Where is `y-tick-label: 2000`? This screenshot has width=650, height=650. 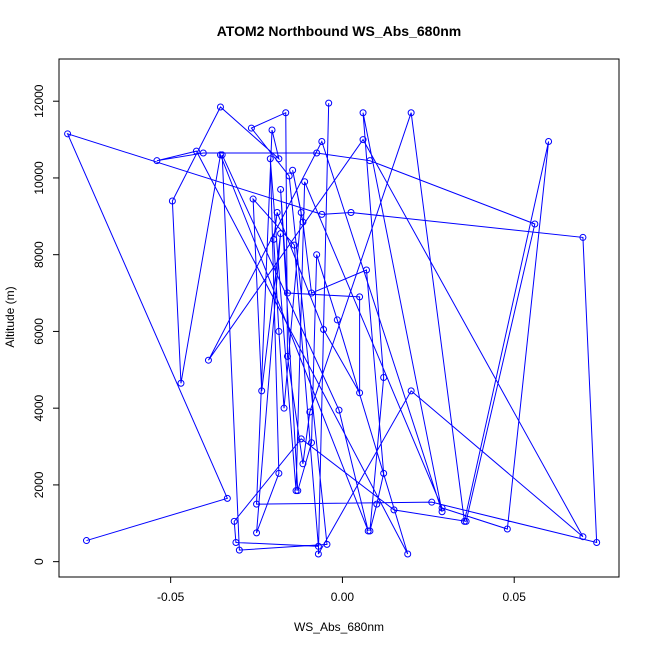
y-tick-label: 2000 is located at coordinates (39, 484).